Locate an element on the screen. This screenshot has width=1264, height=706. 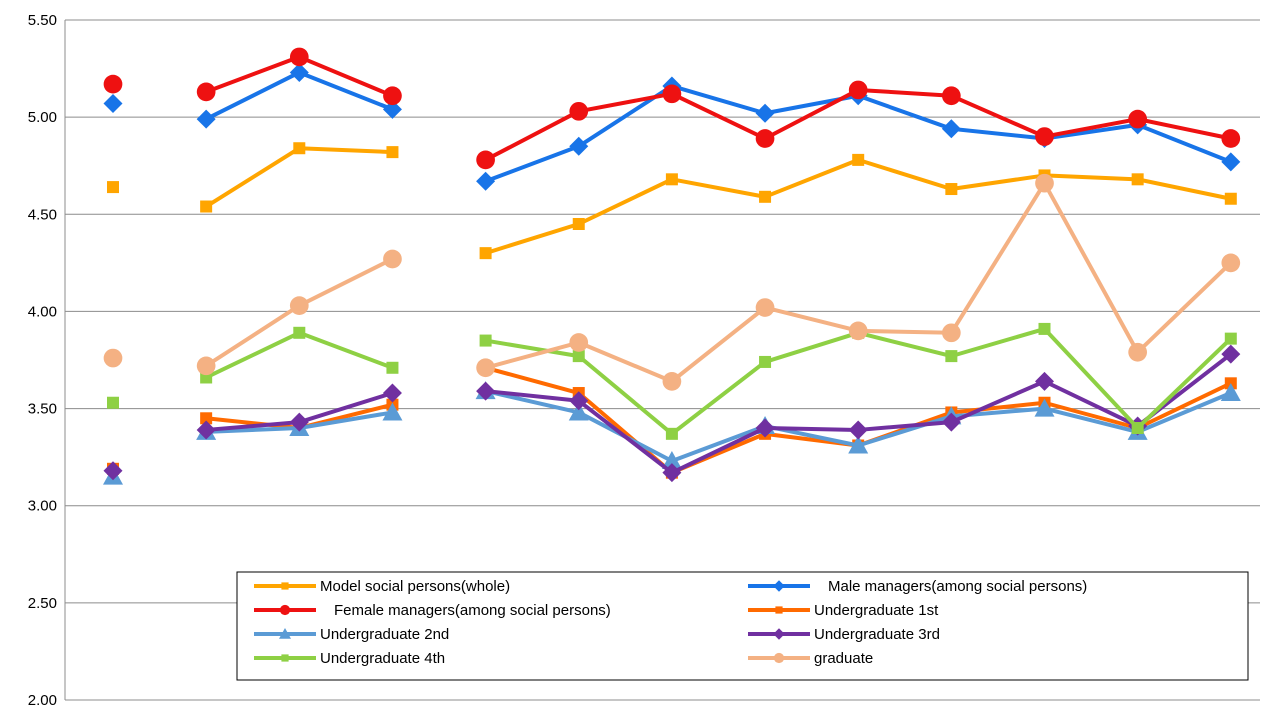
legend-item: Undergraduate 4th is located at coordinates (349, 658).